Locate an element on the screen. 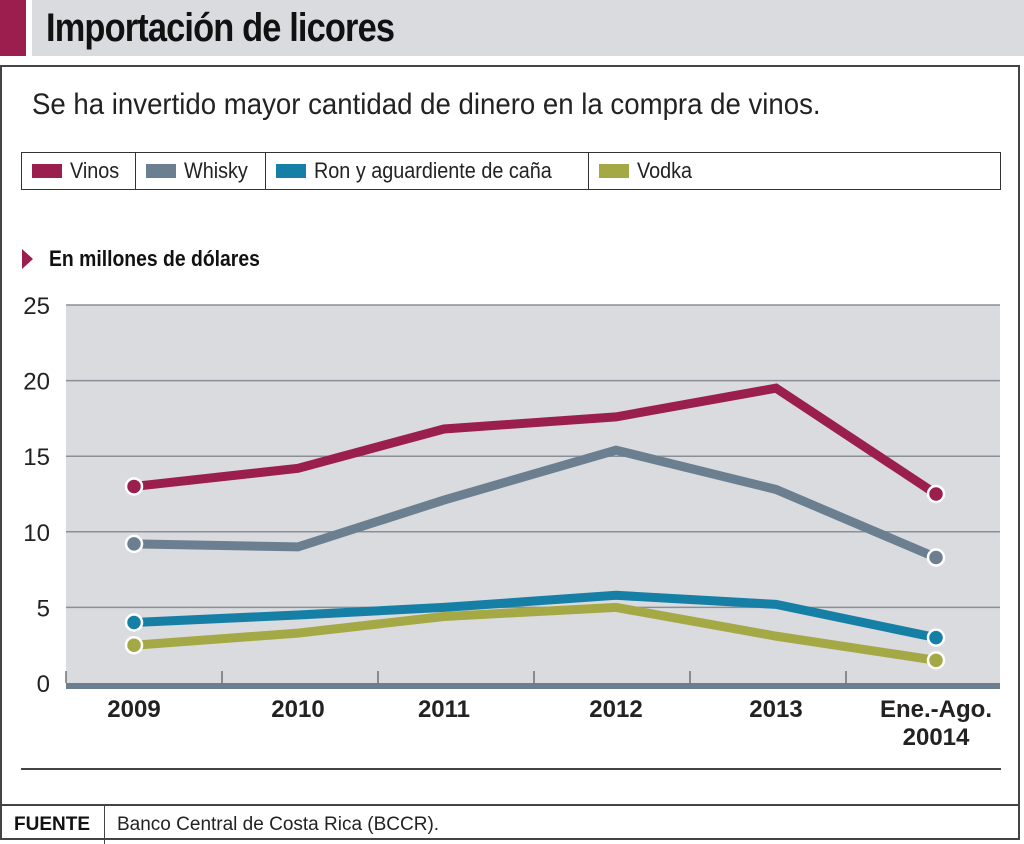 The image size is (1024, 844). y-tick-label: 10 is located at coordinates (36, 533).